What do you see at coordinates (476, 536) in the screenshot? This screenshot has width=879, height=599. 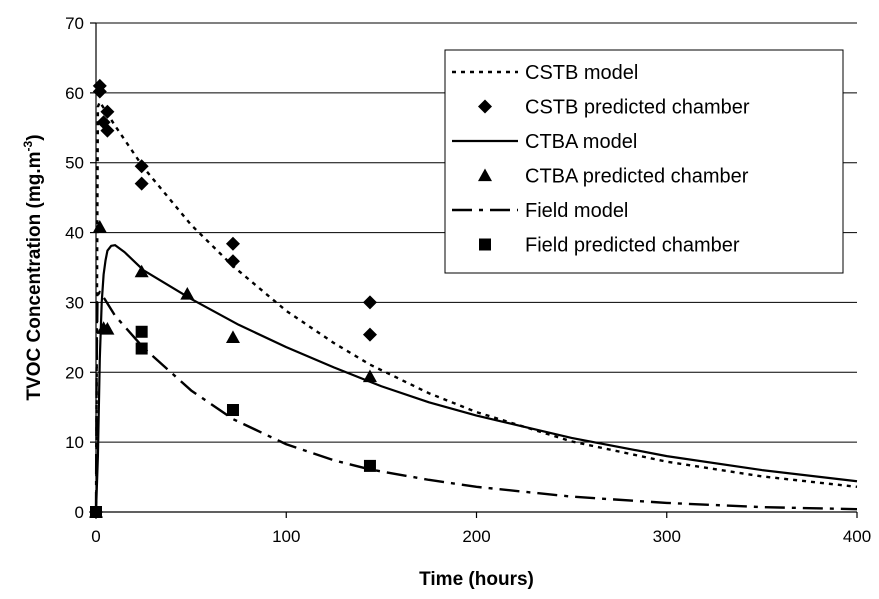 I see `x-tick-label-2: 200` at bounding box center [476, 536].